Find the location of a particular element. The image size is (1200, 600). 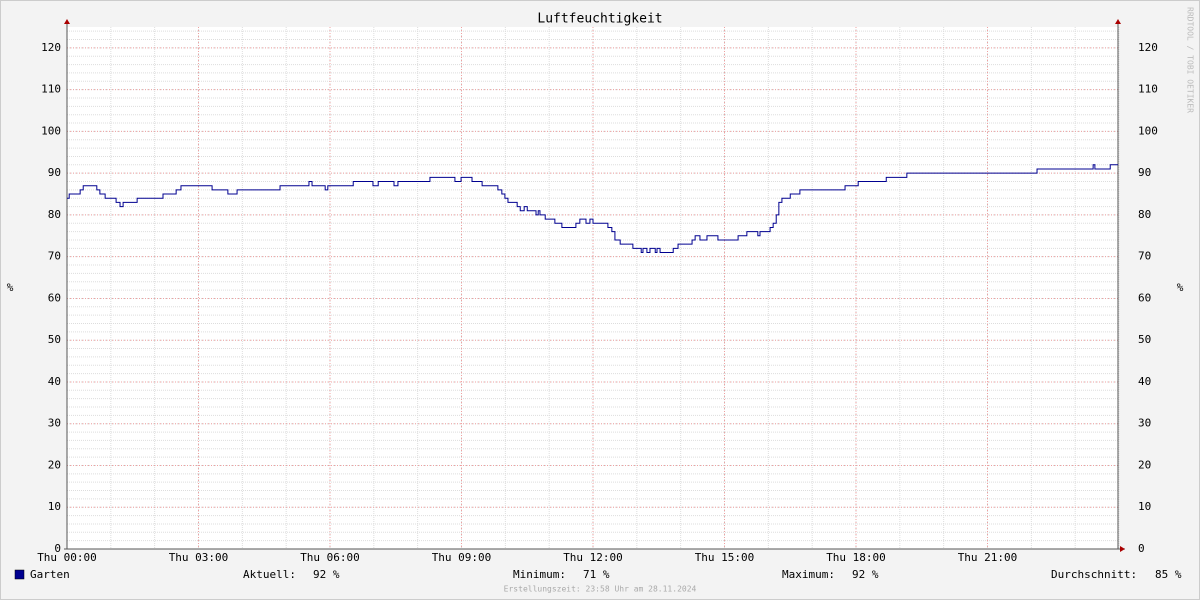

y-tick-label-right: 40 is located at coordinates (1144, 381).